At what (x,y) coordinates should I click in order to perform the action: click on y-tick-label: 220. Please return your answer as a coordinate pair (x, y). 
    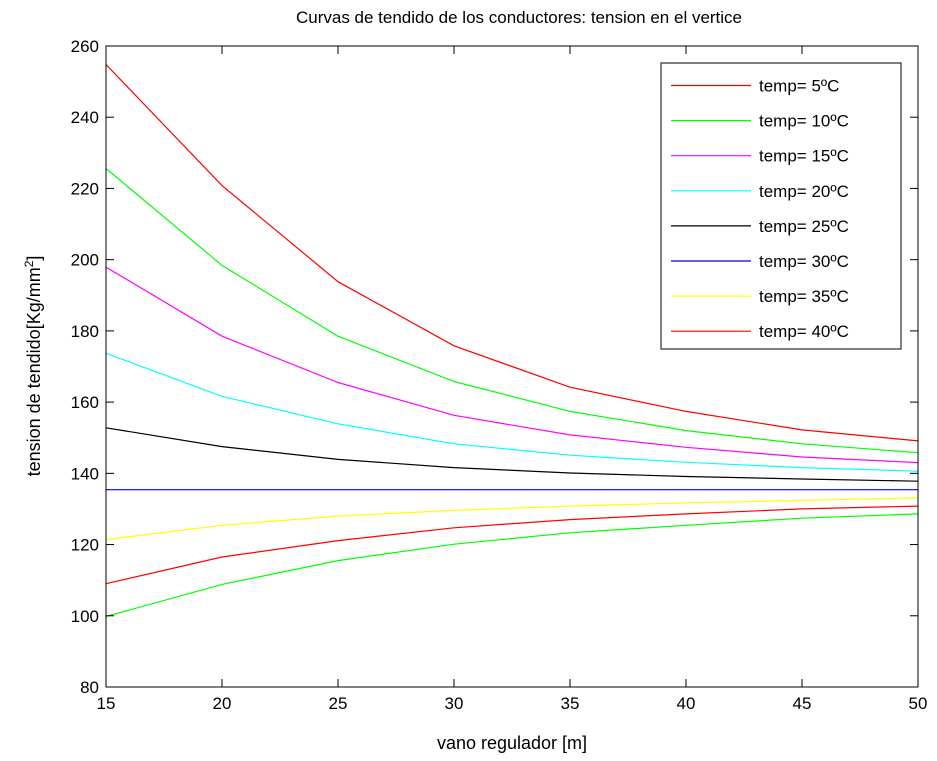
    Looking at the image, I should click on (85, 188).